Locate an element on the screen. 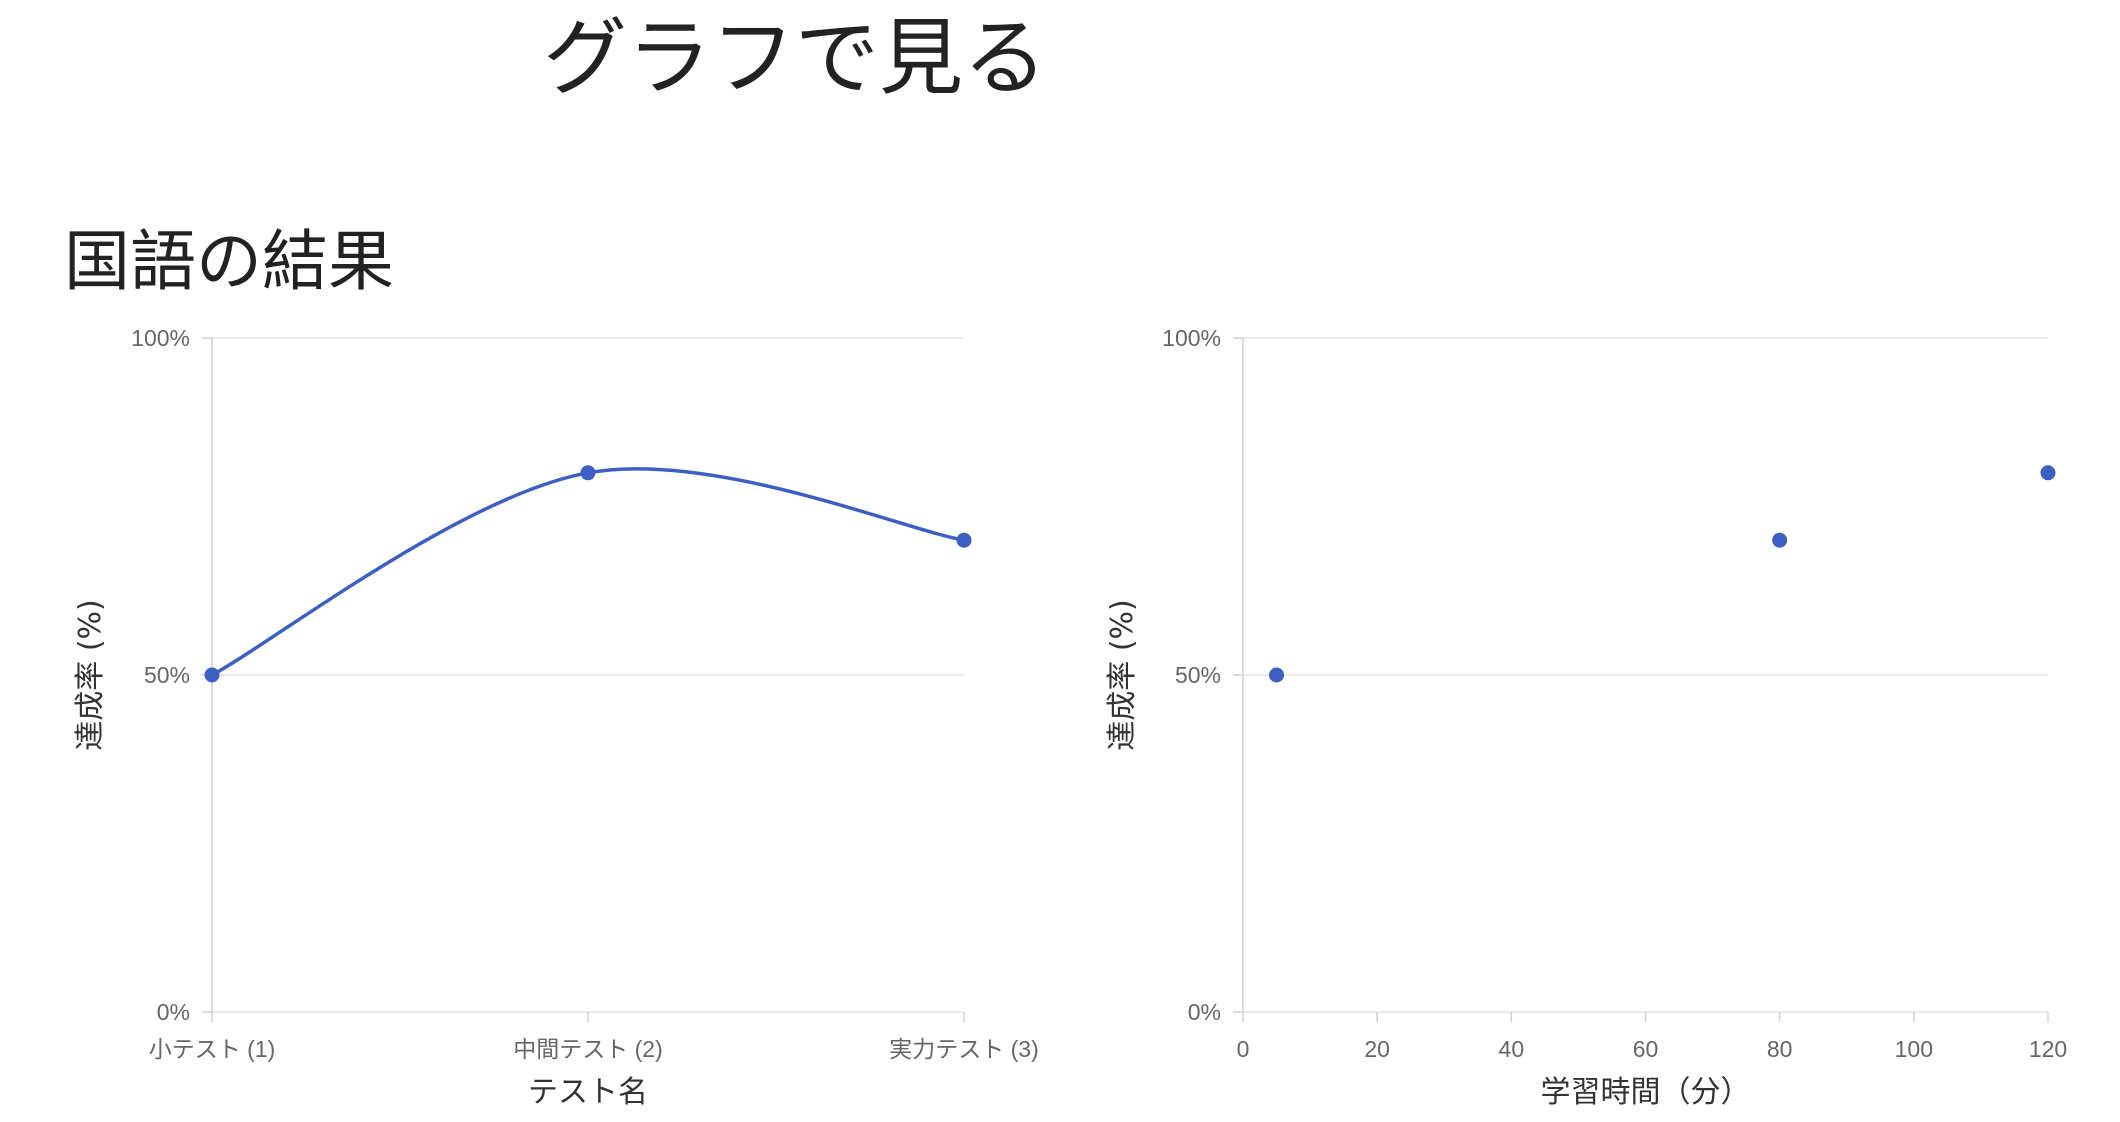  x-tick-labels: 小テスト (1) 中間テスト (2) 実力テスト (3) is located at coordinates (594, 1049).